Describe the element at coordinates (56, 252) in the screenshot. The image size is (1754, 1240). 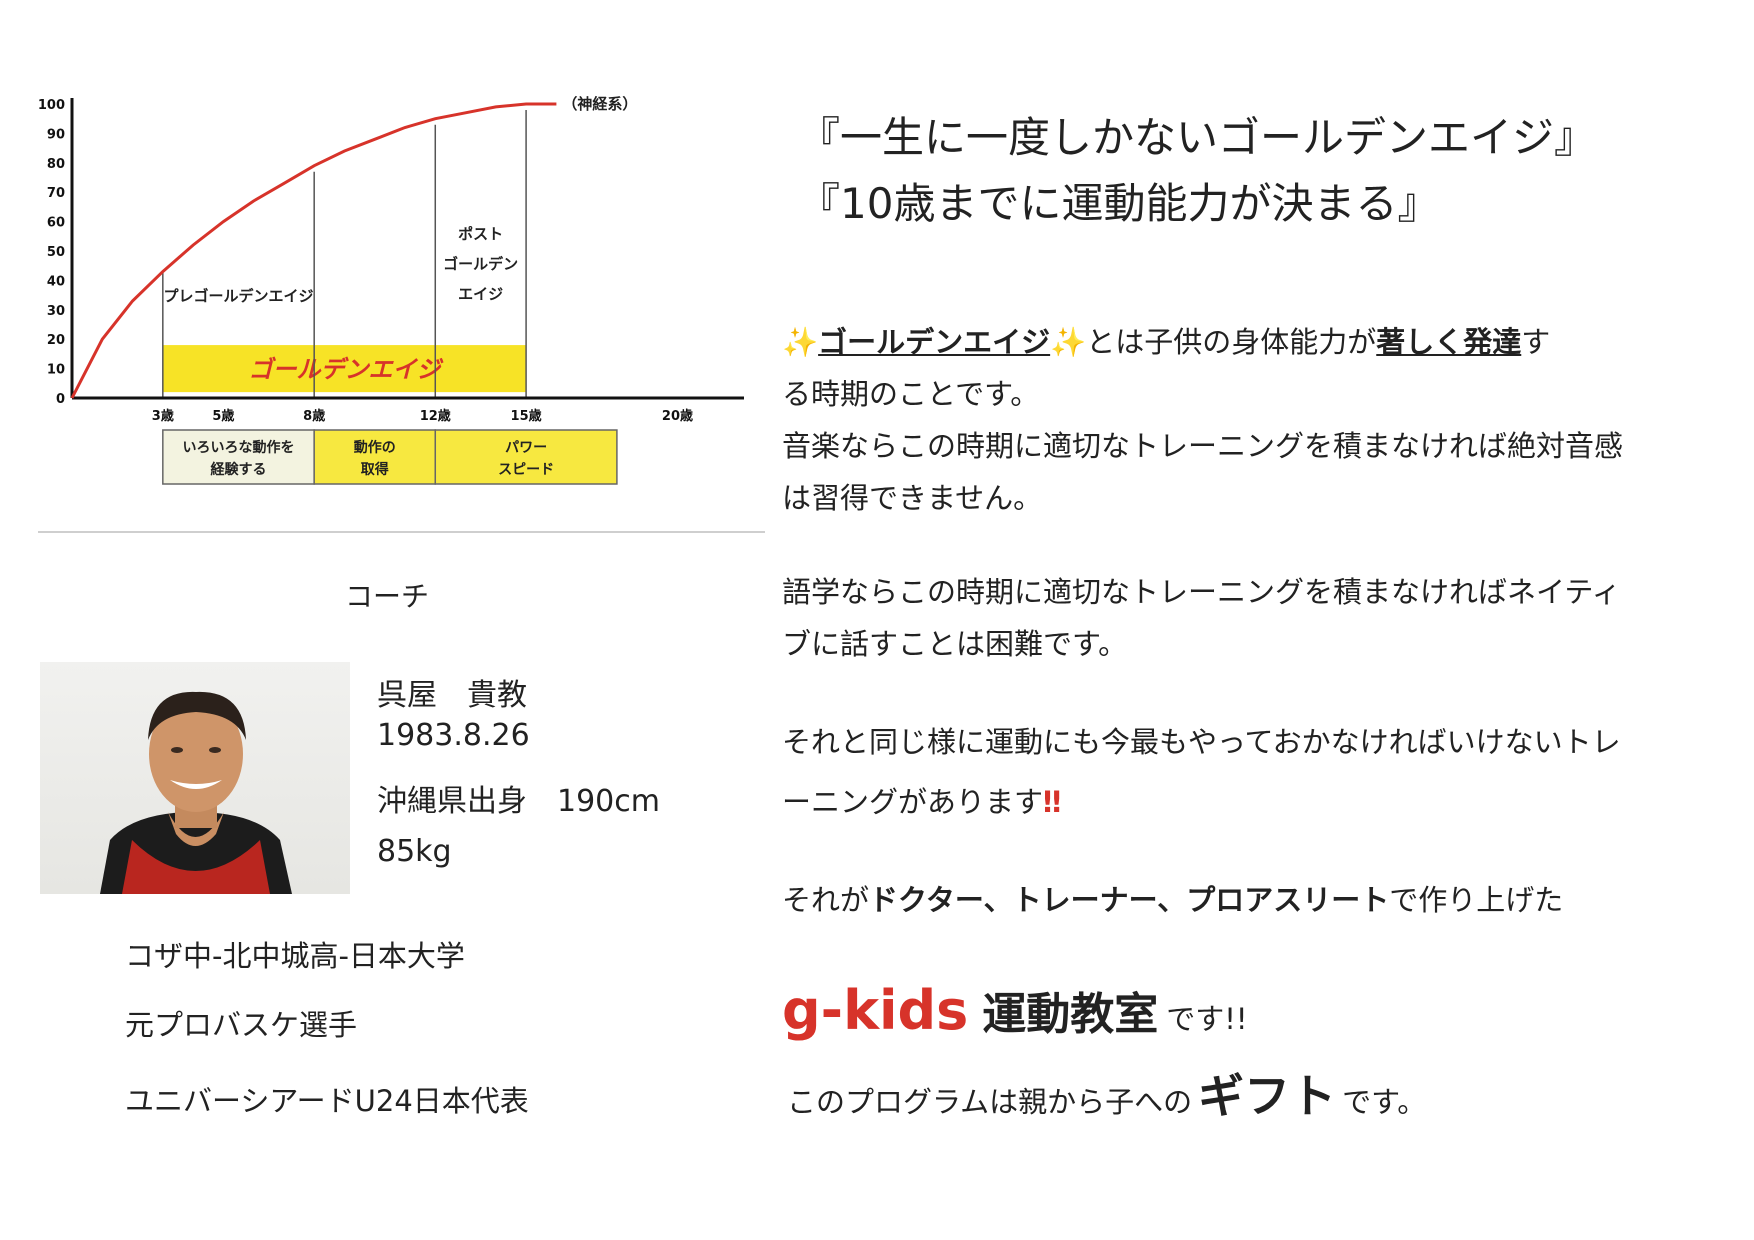
I see `y-tick-label: 50` at that location.